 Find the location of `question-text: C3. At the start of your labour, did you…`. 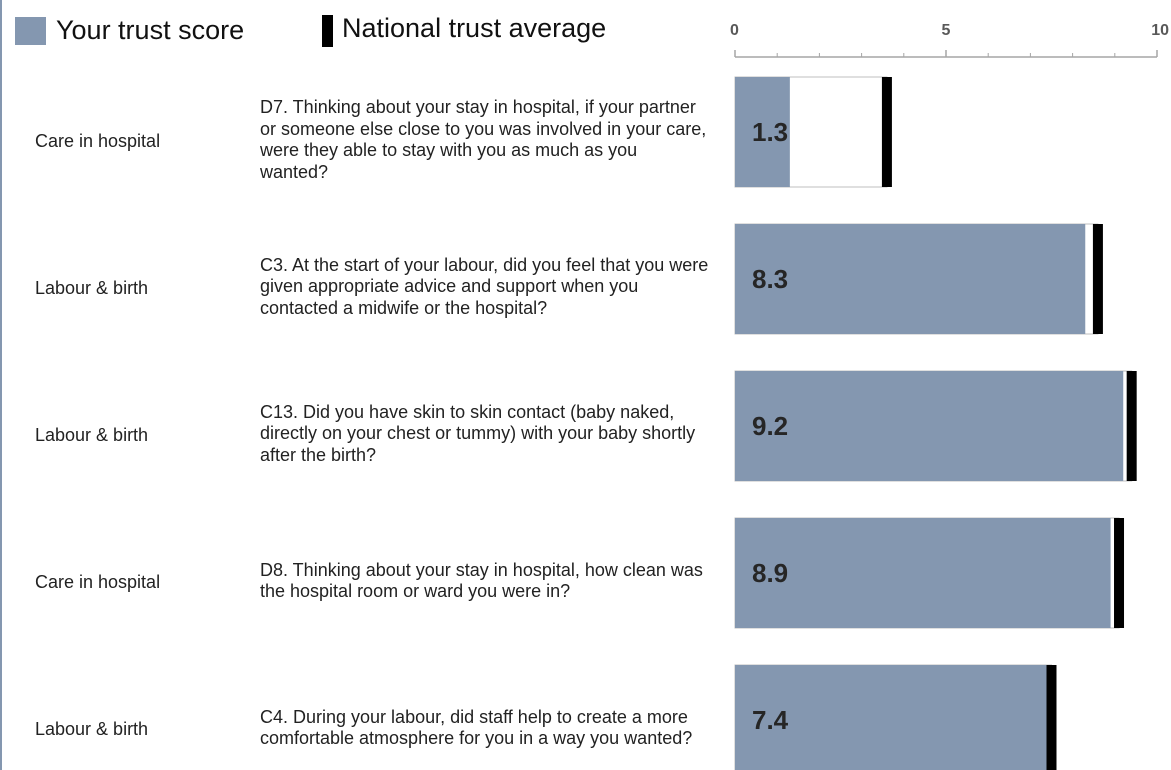

question-text: C3. At the start of your labour, did you… is located at coordinates (484, 286).